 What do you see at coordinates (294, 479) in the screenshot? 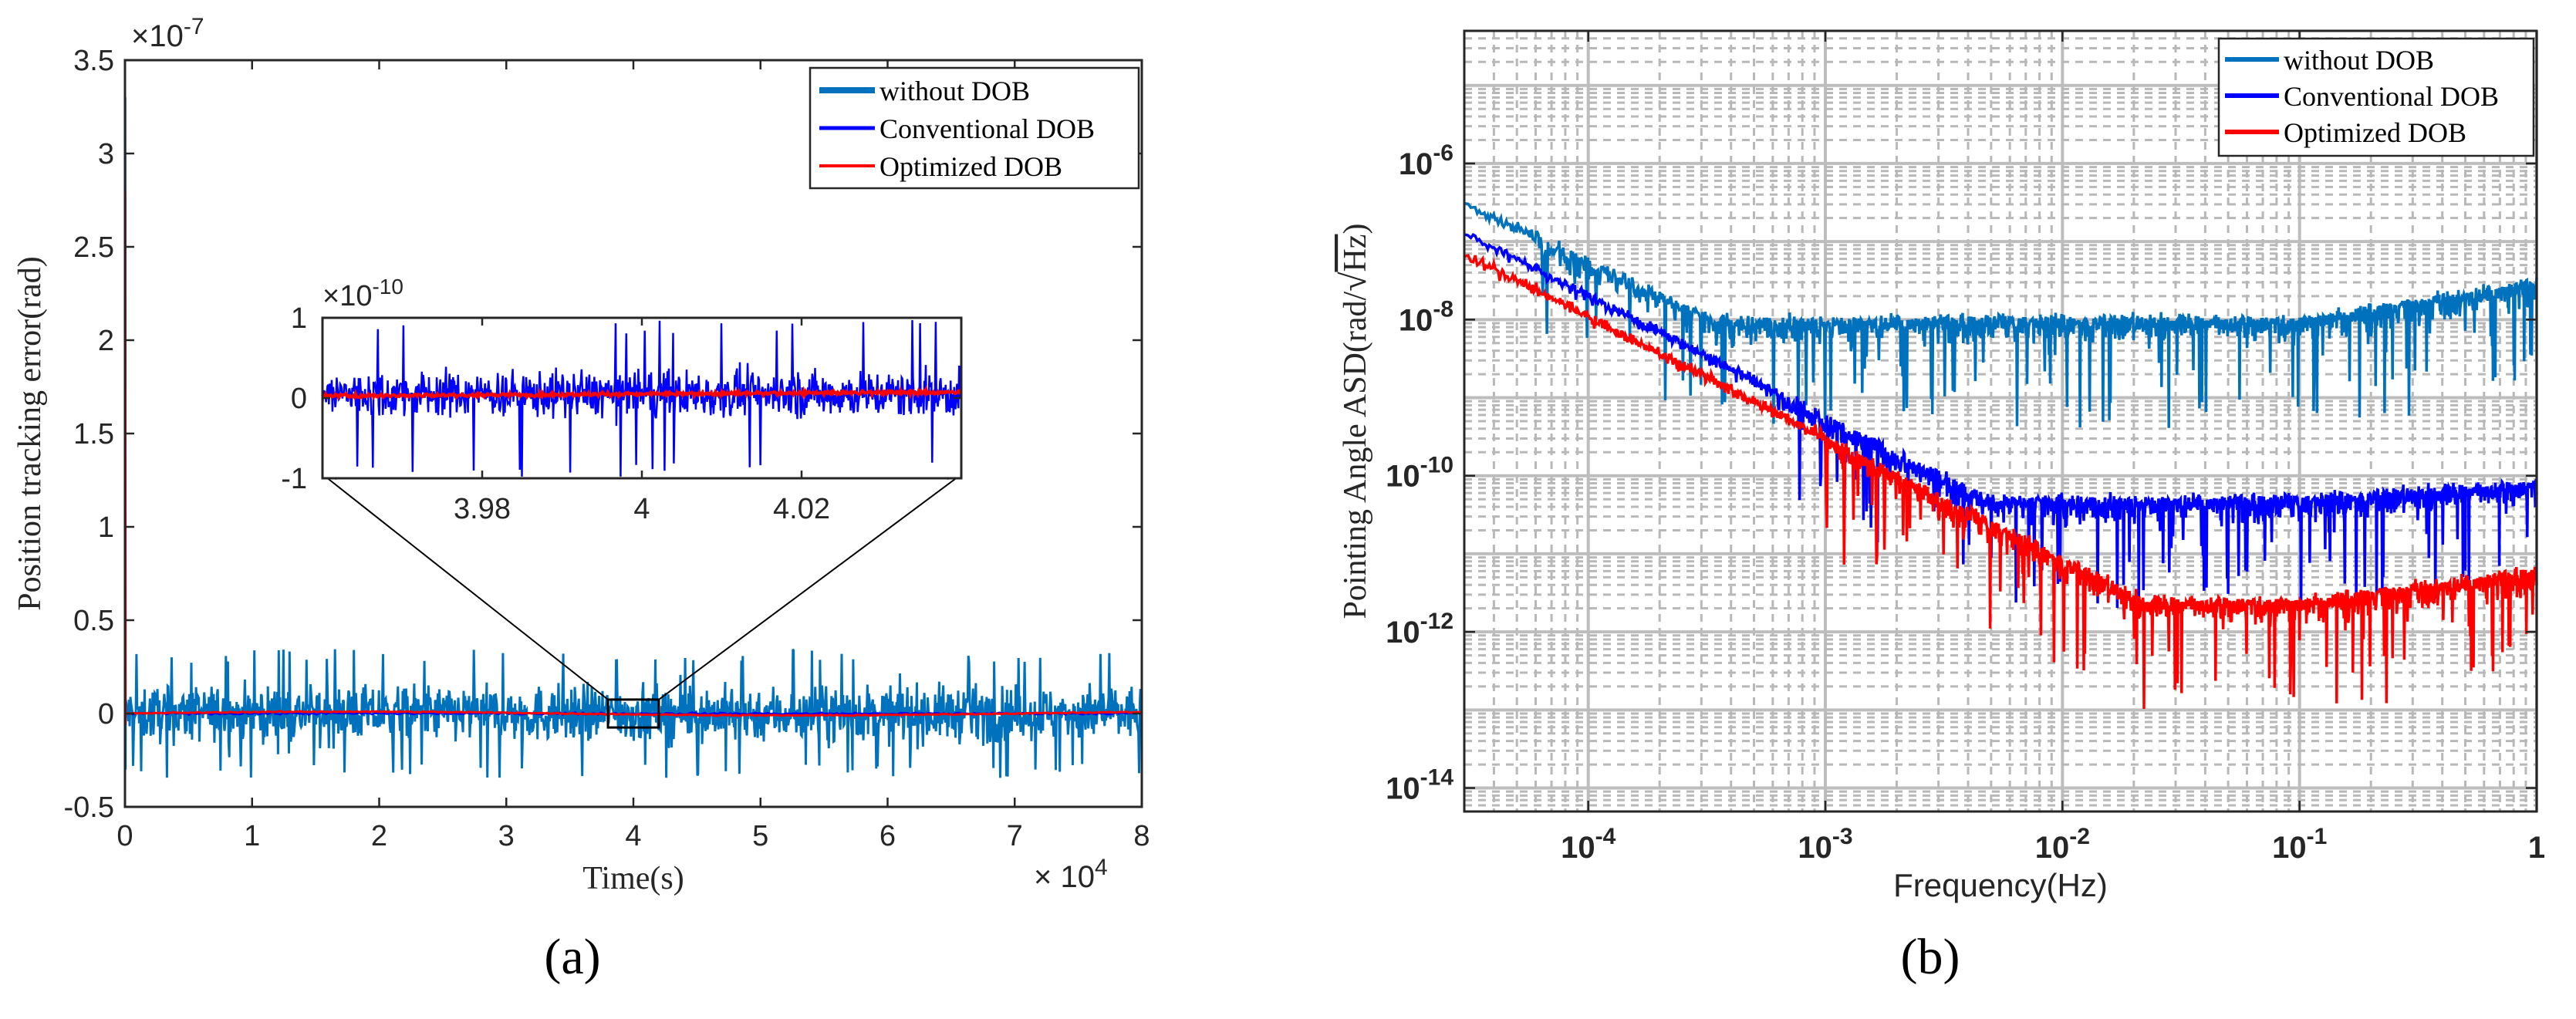
I see `inset-y-tick-label: -1` at bounding box center [294, 479].